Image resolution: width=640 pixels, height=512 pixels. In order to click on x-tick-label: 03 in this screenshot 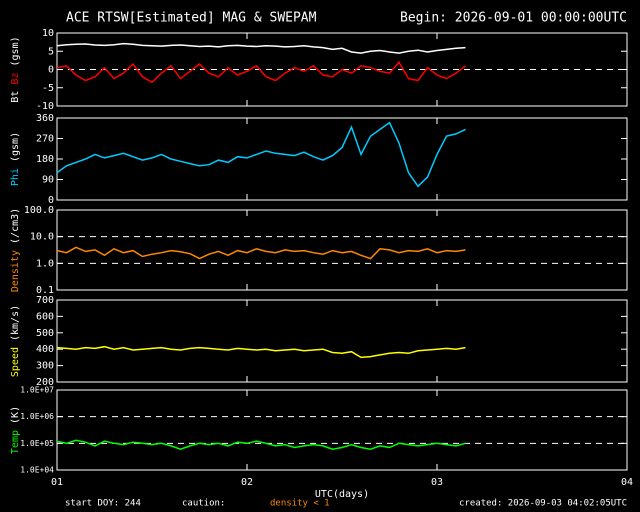, I will do `click(437, 482)`.